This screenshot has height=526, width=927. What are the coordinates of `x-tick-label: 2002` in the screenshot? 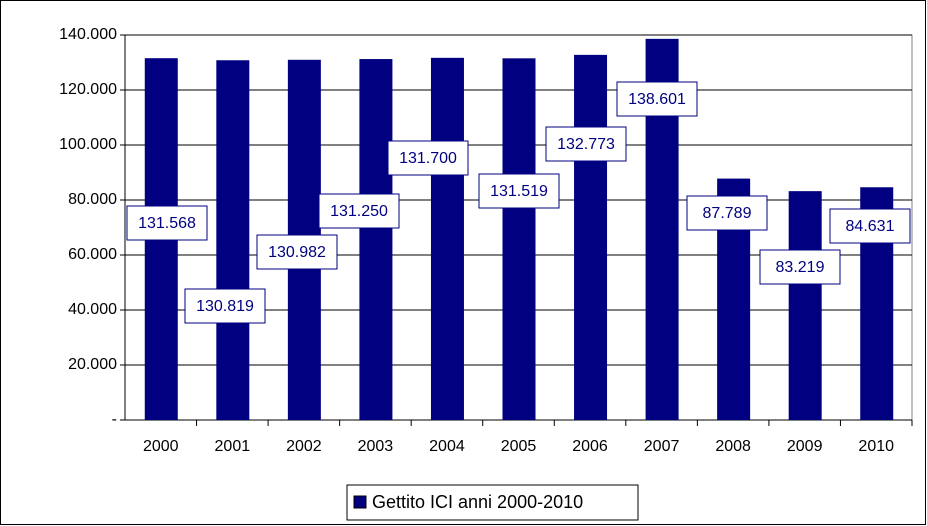 It's located at (304, 446).